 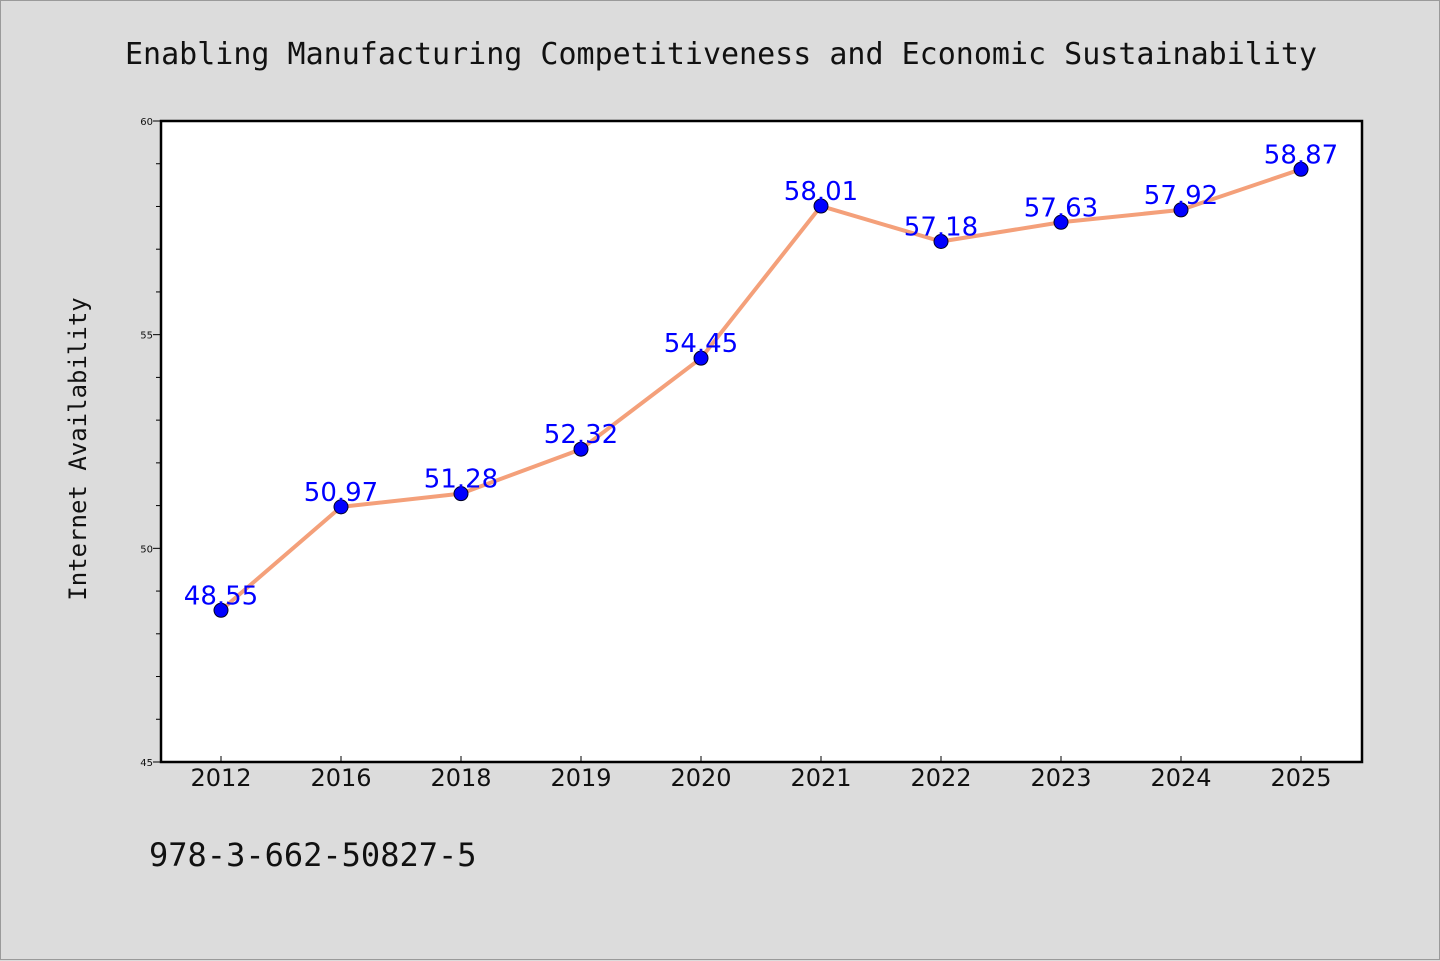 What do you see at coordinates (146, 336) in the screenshot?
I see `y-tick-label: 55` at bounding box center [146, 336].